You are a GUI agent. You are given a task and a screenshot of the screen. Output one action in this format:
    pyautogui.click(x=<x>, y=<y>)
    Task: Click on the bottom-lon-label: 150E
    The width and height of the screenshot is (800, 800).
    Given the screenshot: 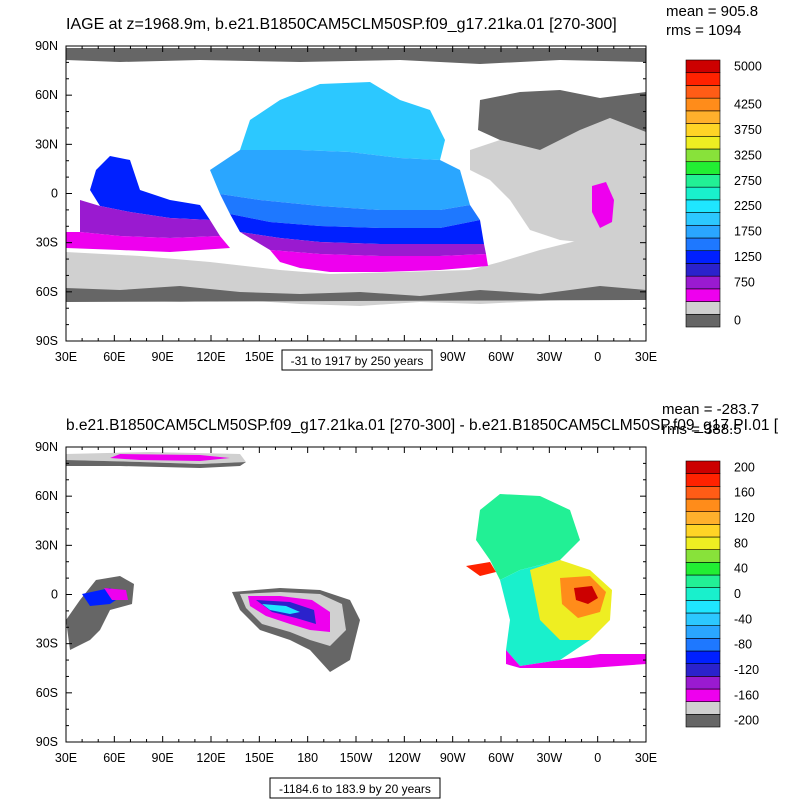 What is the action you would take?
    pyautogui.click(x=259, y=758)
    